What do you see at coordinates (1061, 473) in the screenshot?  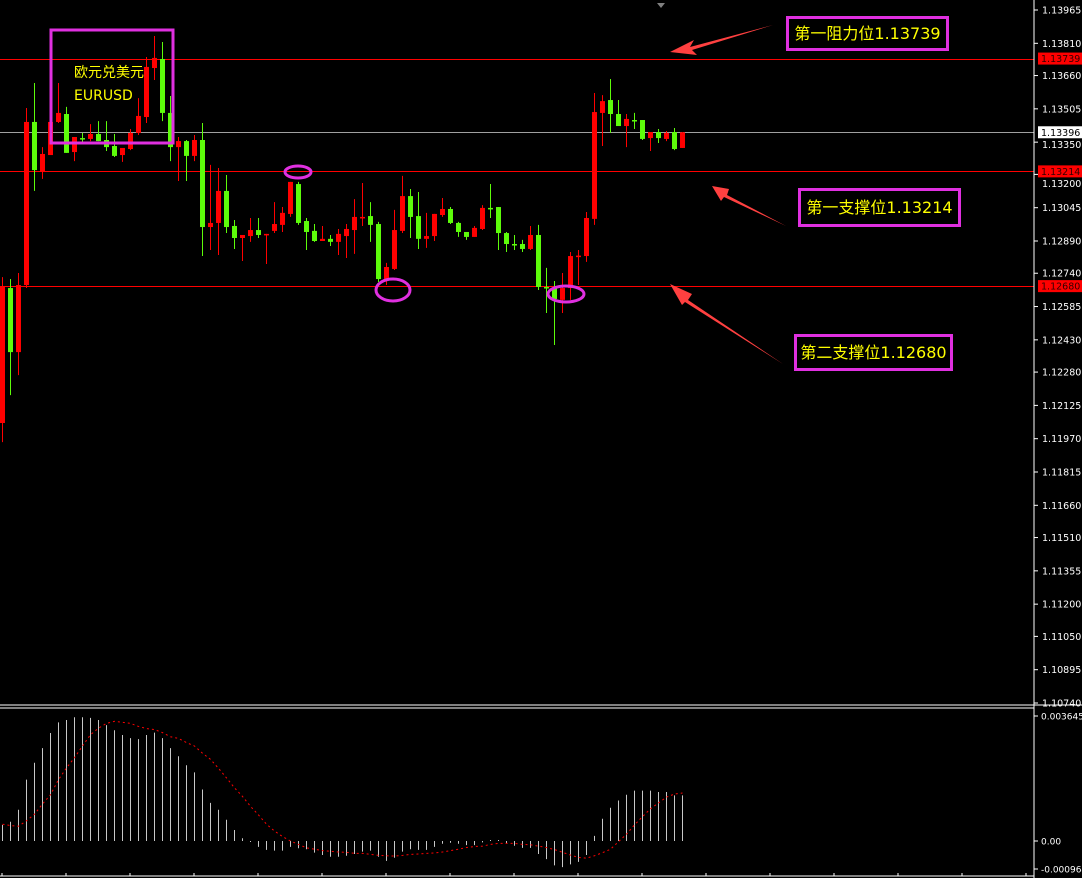 I see `price-tick-label: 1.11815` at bounding box center [1061, 473].